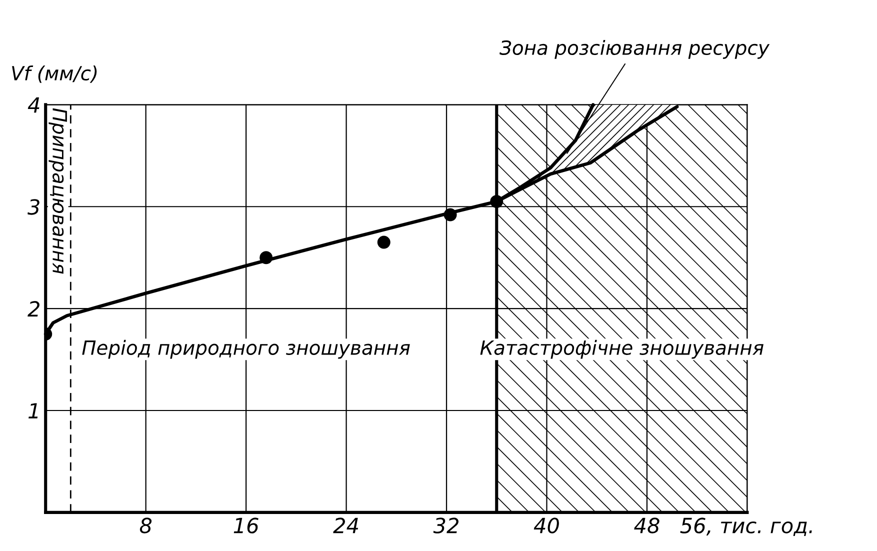  What do you see at coordinates (622, 349) in the screenshot?
I see `band-label: Катастрофічне зношування` at bounding box center [622, 349].